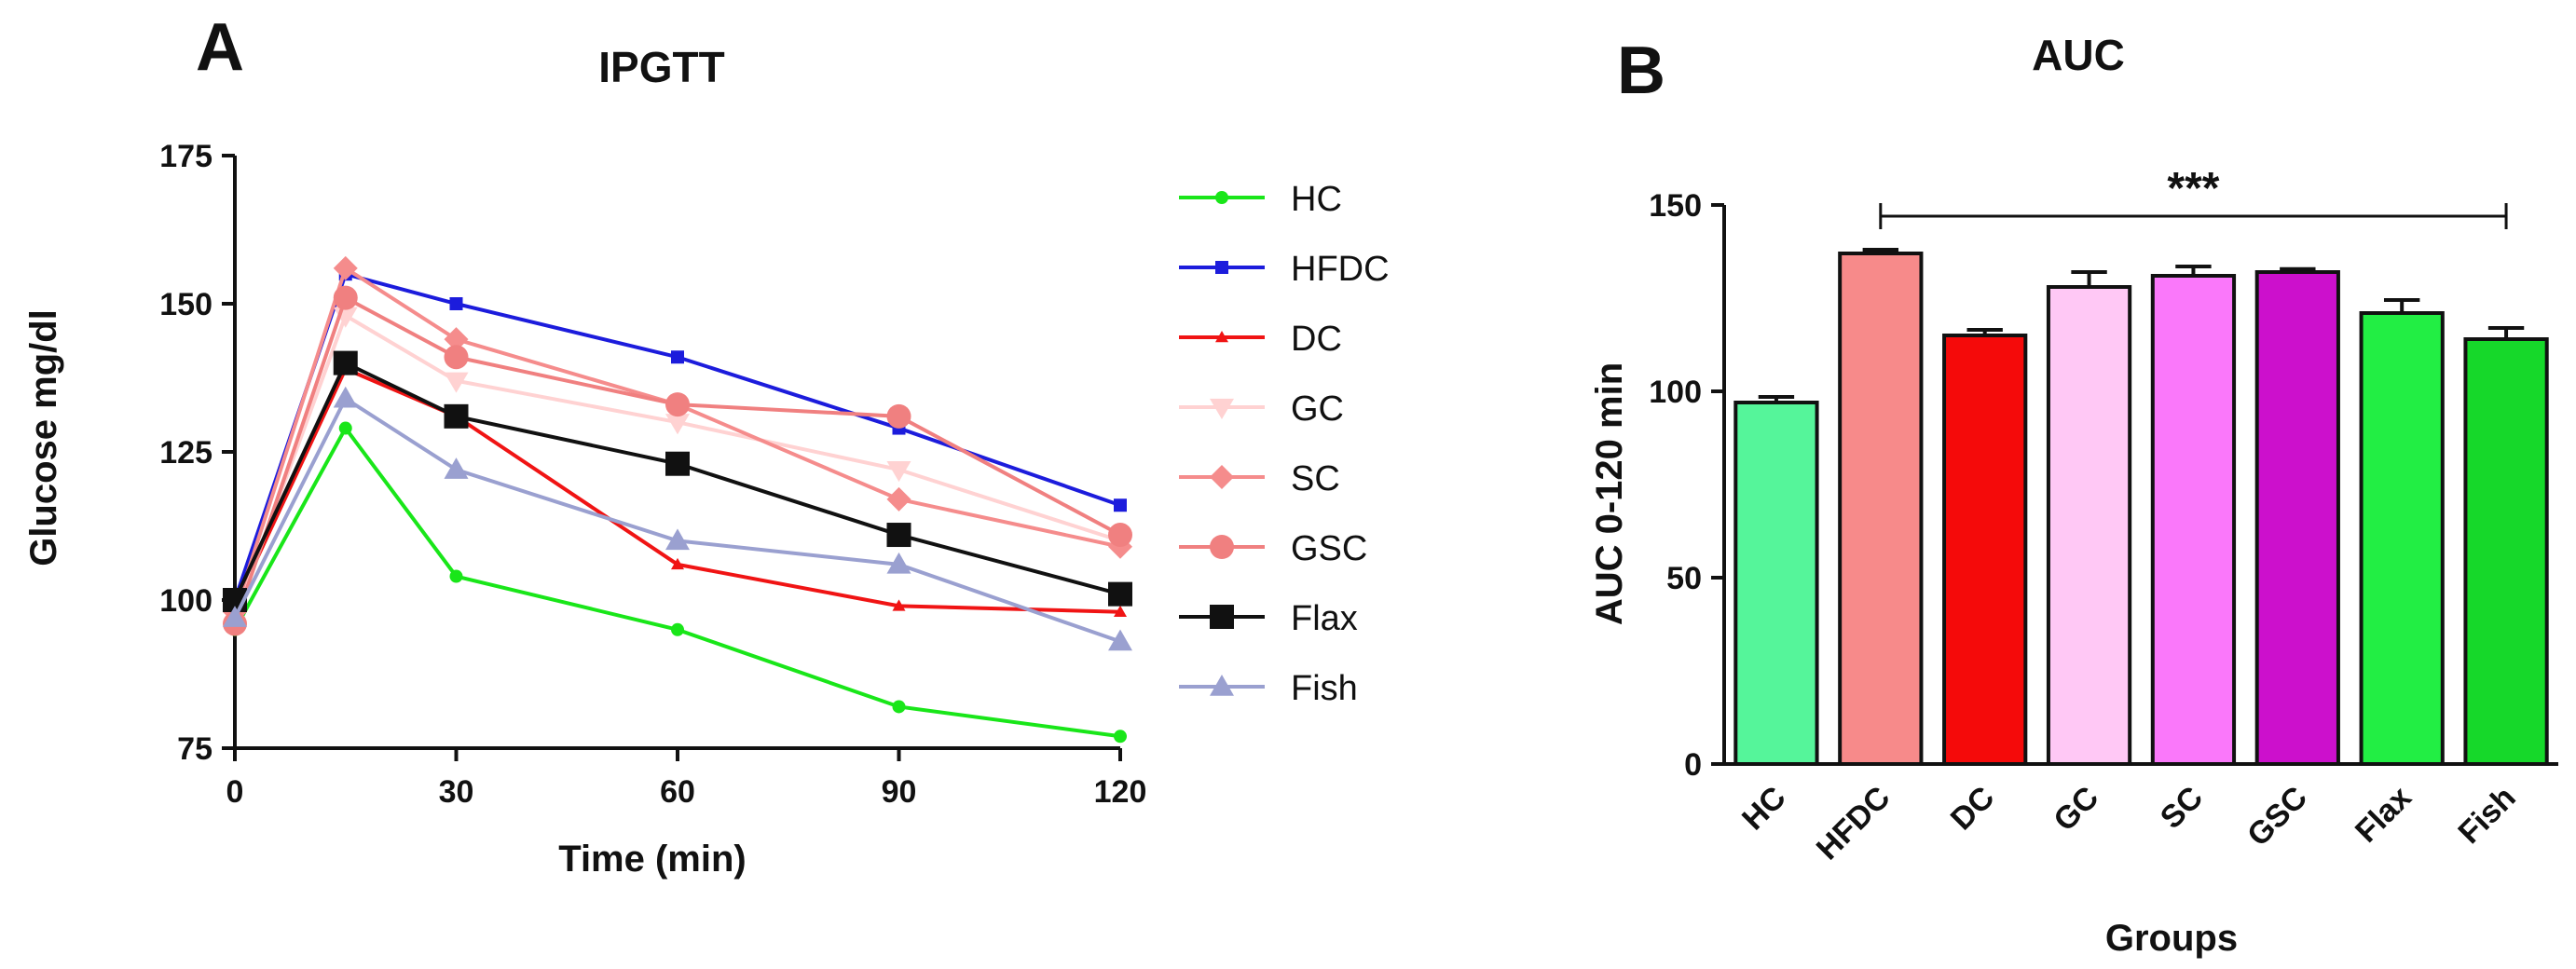 This screenshot has height=969, width=2576. I want to click on legend-marker-dc, so click(1221, 337).